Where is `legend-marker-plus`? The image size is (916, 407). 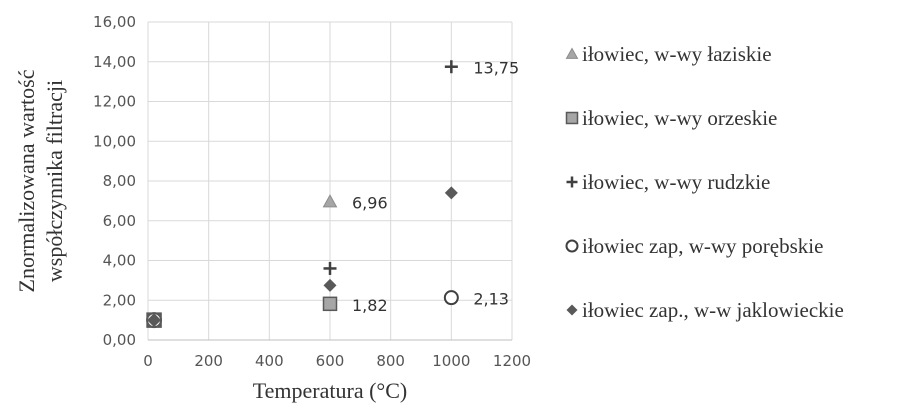 legend-marker-plus is located at coordinates (572, 182).